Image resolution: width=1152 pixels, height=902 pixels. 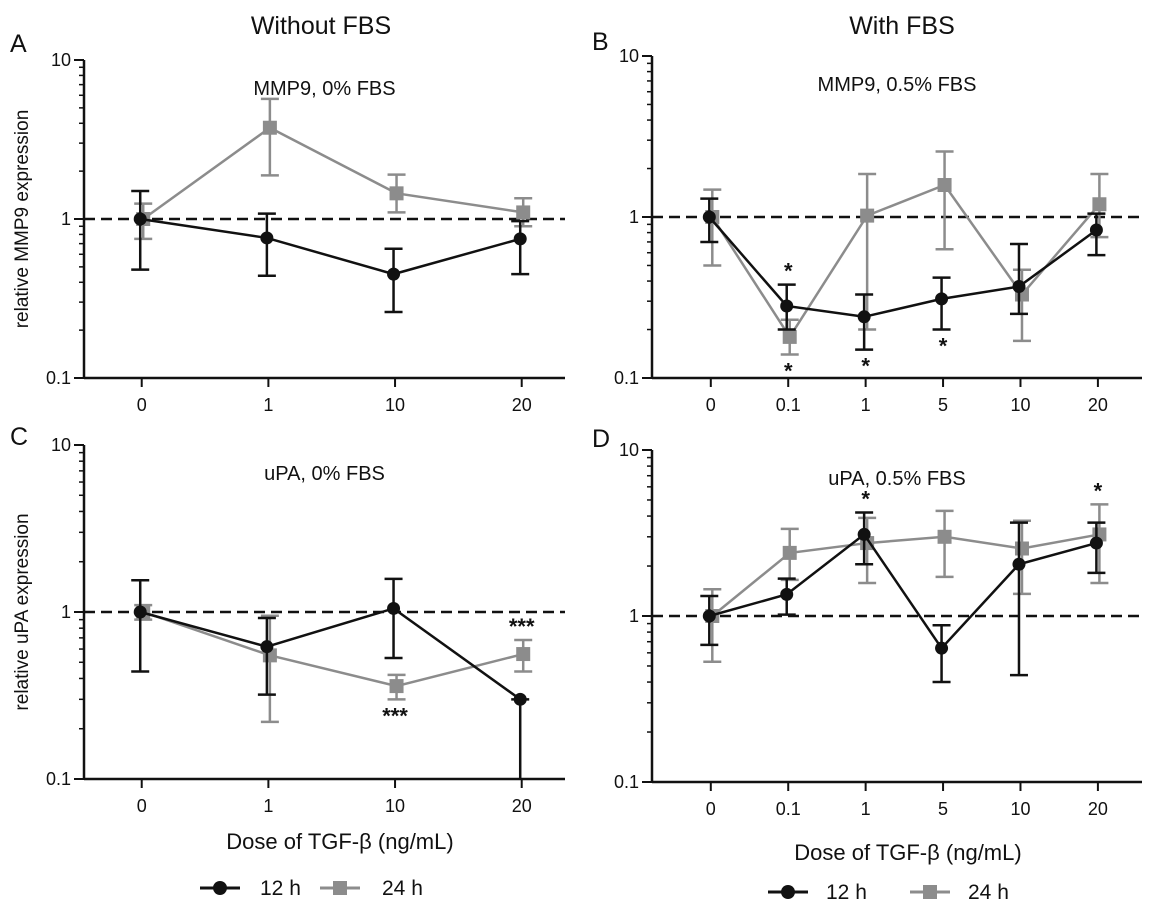 What do you see at coordinates (522, 626) in the screenshot?
I see `significance-marker: ***` at bounding box center [522, 626].